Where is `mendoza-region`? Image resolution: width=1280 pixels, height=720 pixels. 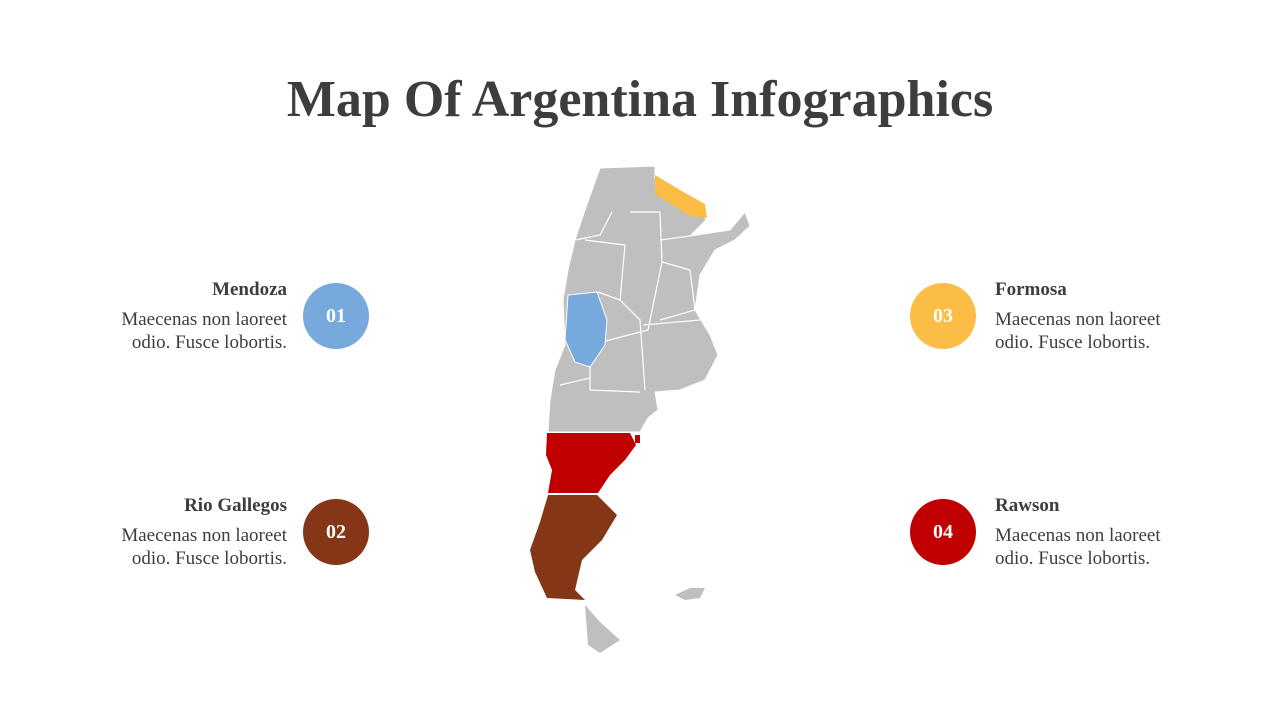 mendoza-region is located at coordinates (586, 329).